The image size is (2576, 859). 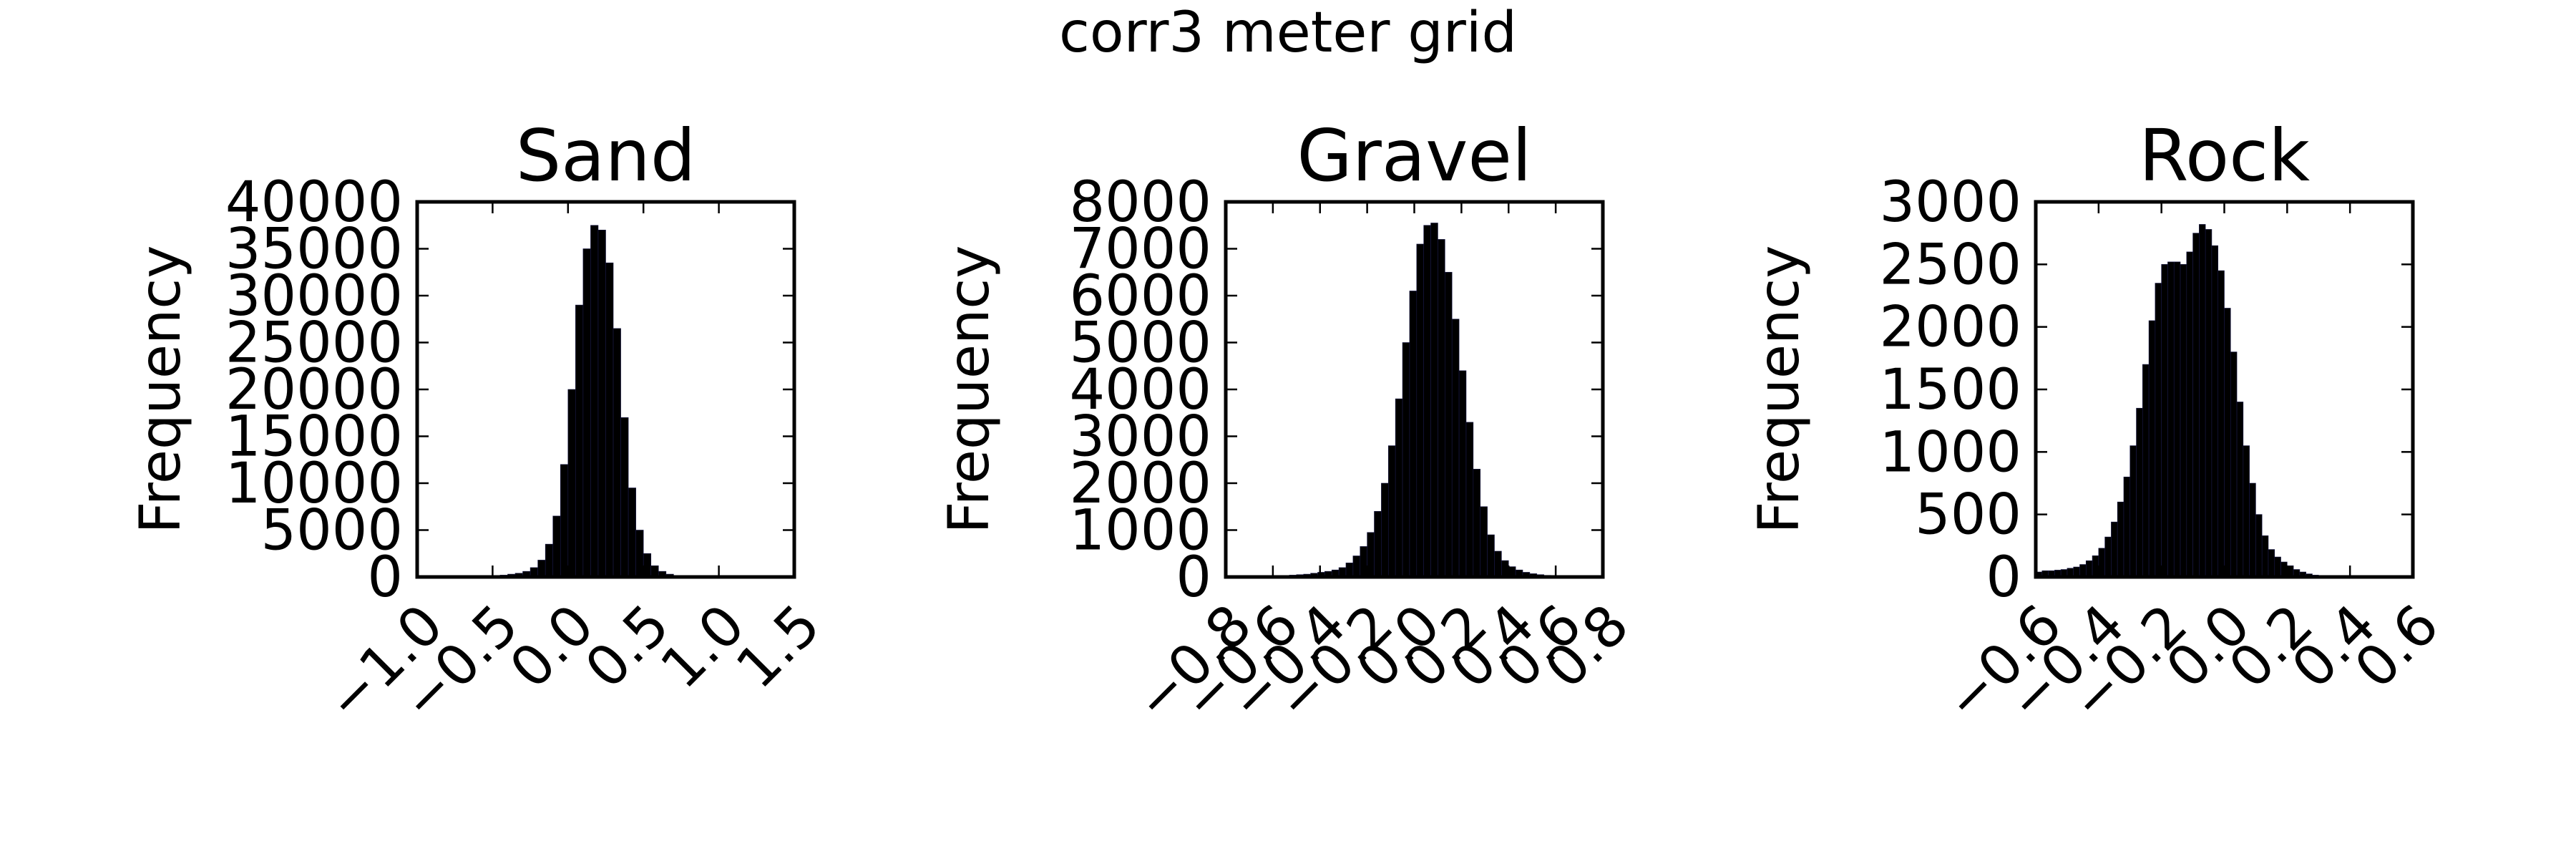 I want to click on gravel-ytick-label: 2000, so click(x=1140, y=484).